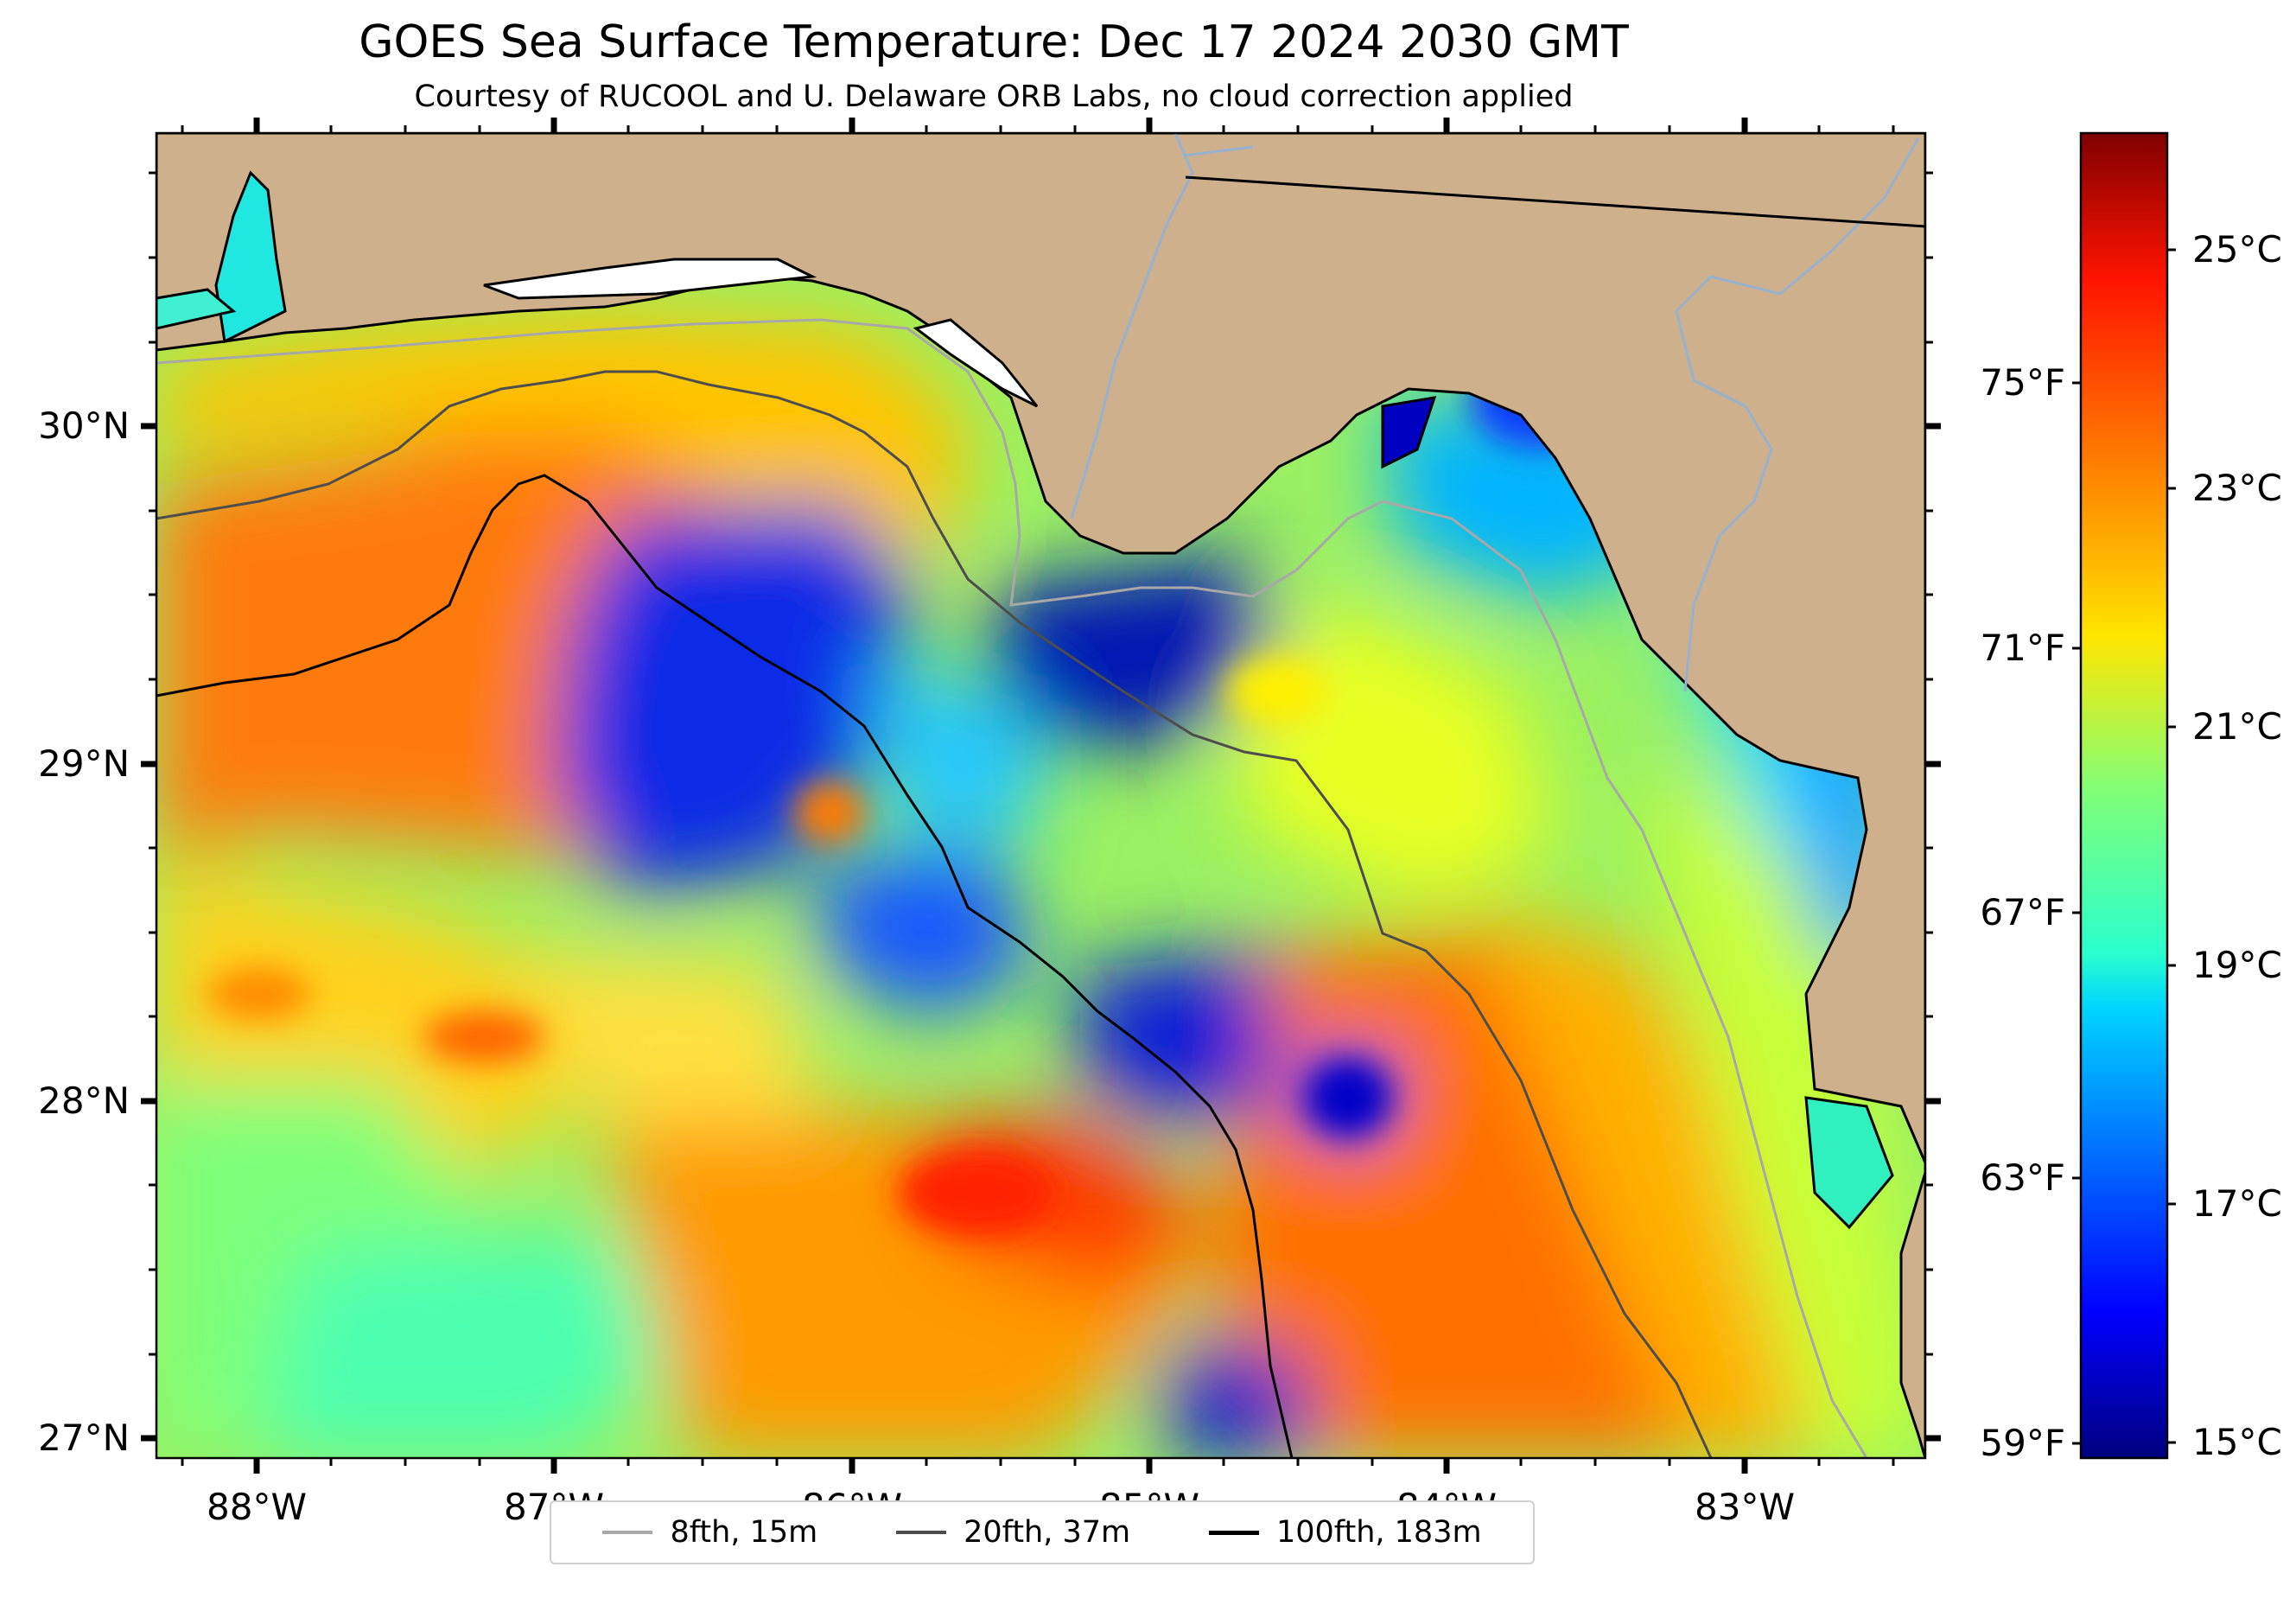 Image resolution: width=2296 pixels, height=1624 pixels. I want to click on lon-label-88w: 88°W, so click(257, 1507).